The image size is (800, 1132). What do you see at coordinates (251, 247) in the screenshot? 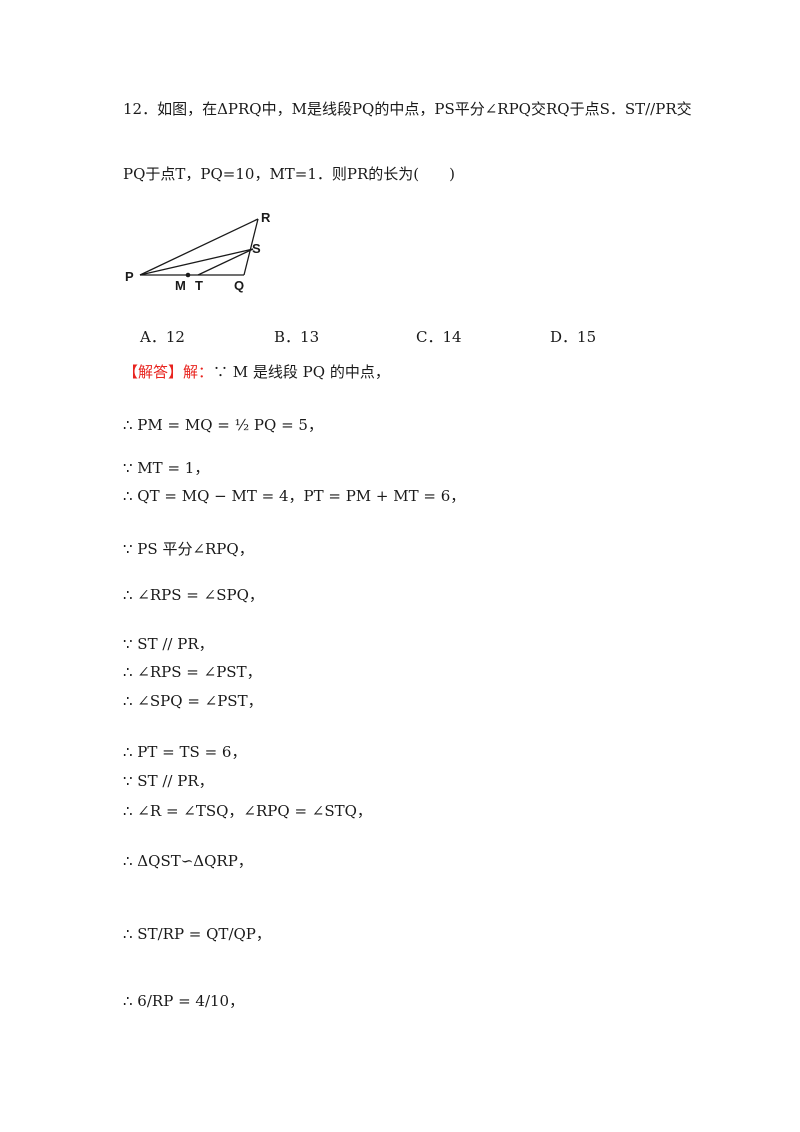
I see `segment-RQ` at bounding box center [251, 247].